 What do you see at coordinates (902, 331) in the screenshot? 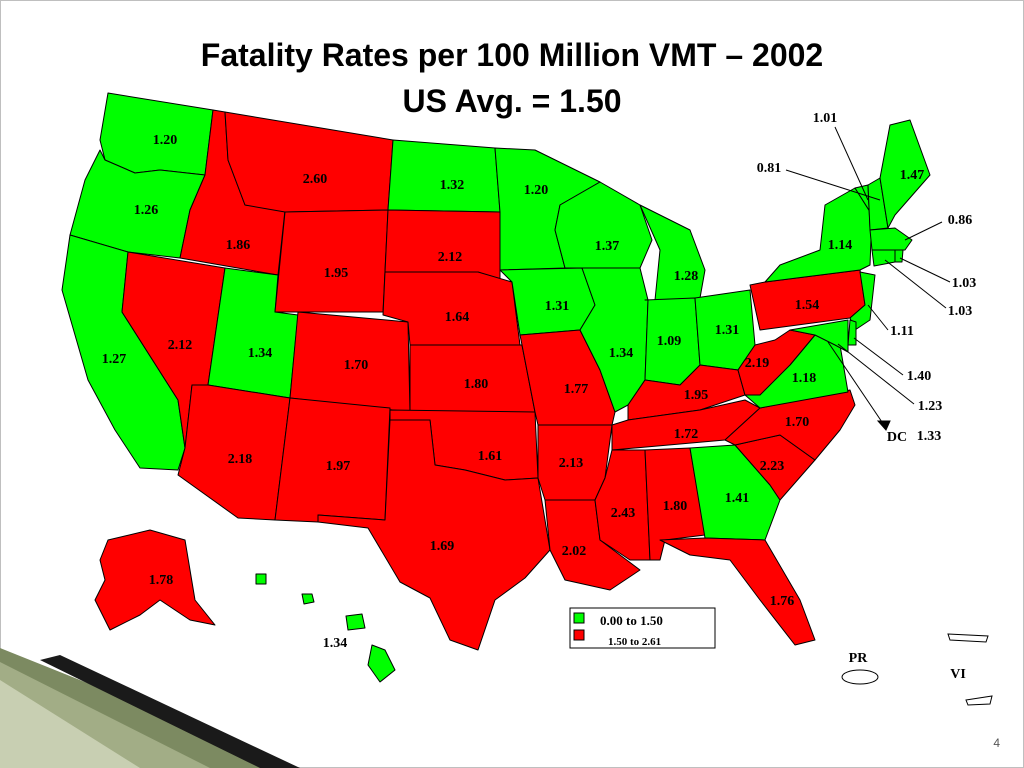
I see `label-new-jersey: 1.11` at bounding box center [902, 331].